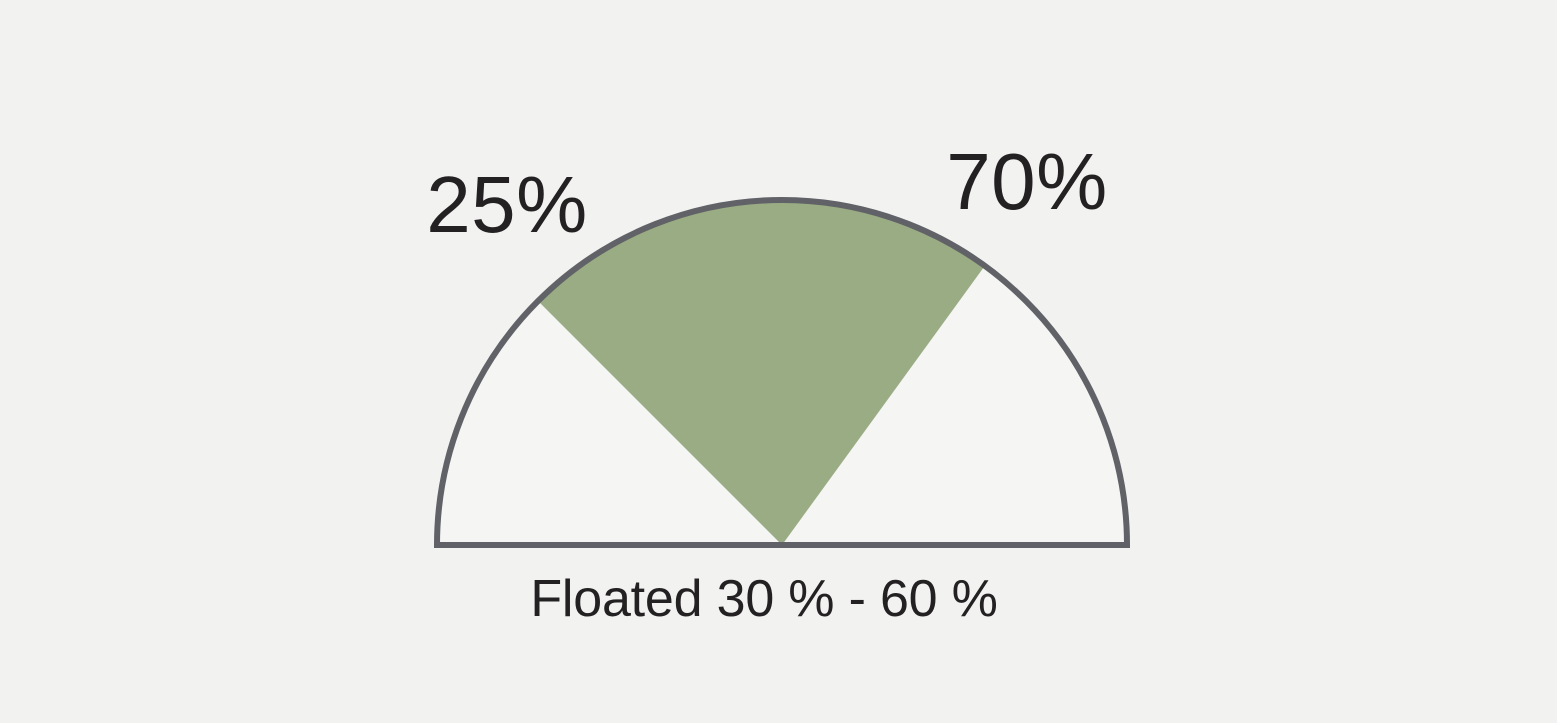 The height and width of the screenshot is (723, 1557). Describe the element at coordinates (761, 373) in the screenshot. I see `gauge-range-wedge` at that location.